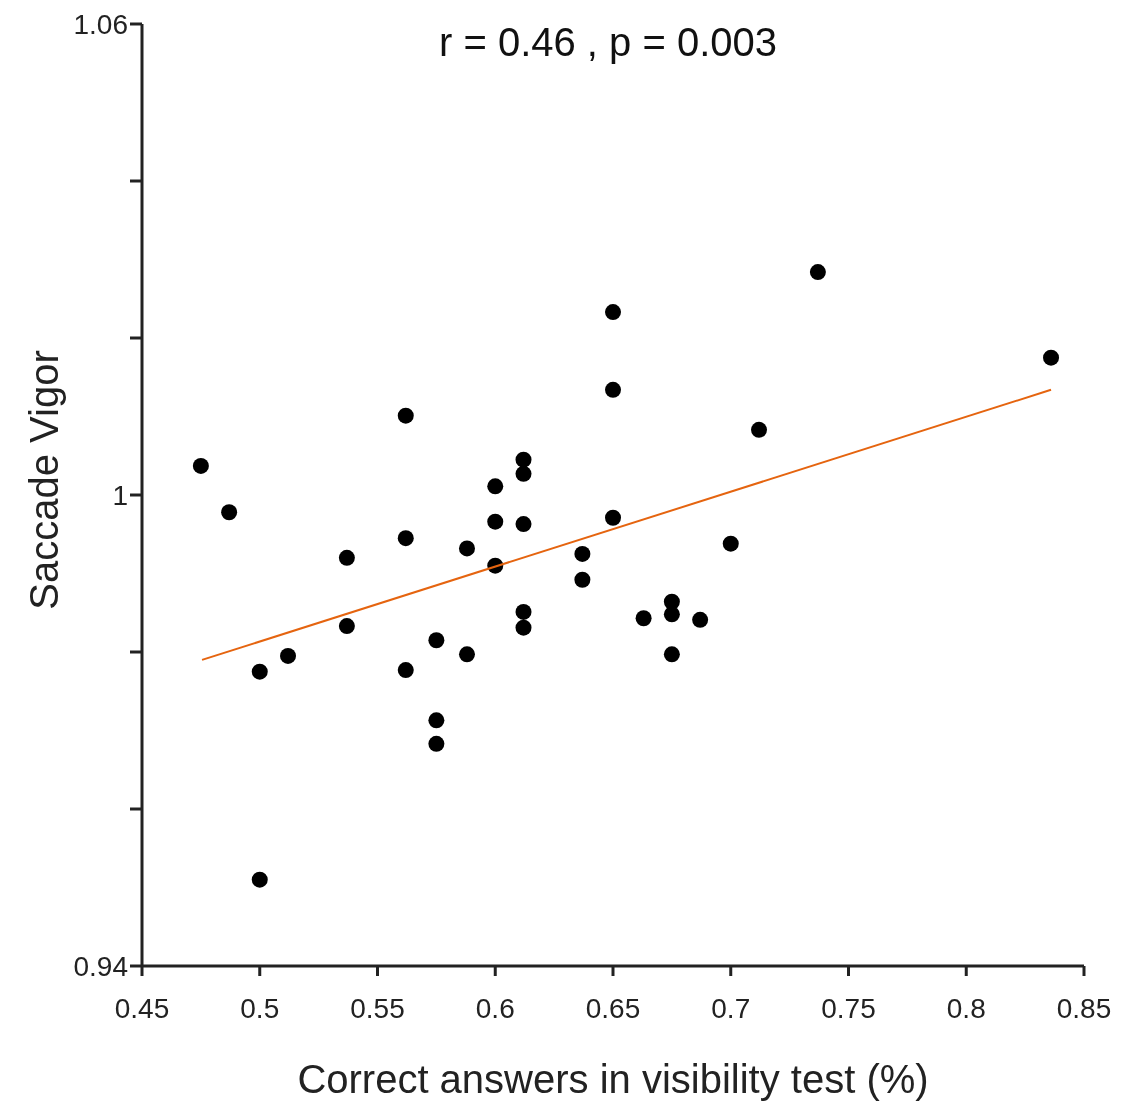 The image size is (1121, 1113). What do you see at coordinates (44, 480) in the screenshot?
I see `y-axis-title: Saccade Vigor` at bounding box center [44, 480].